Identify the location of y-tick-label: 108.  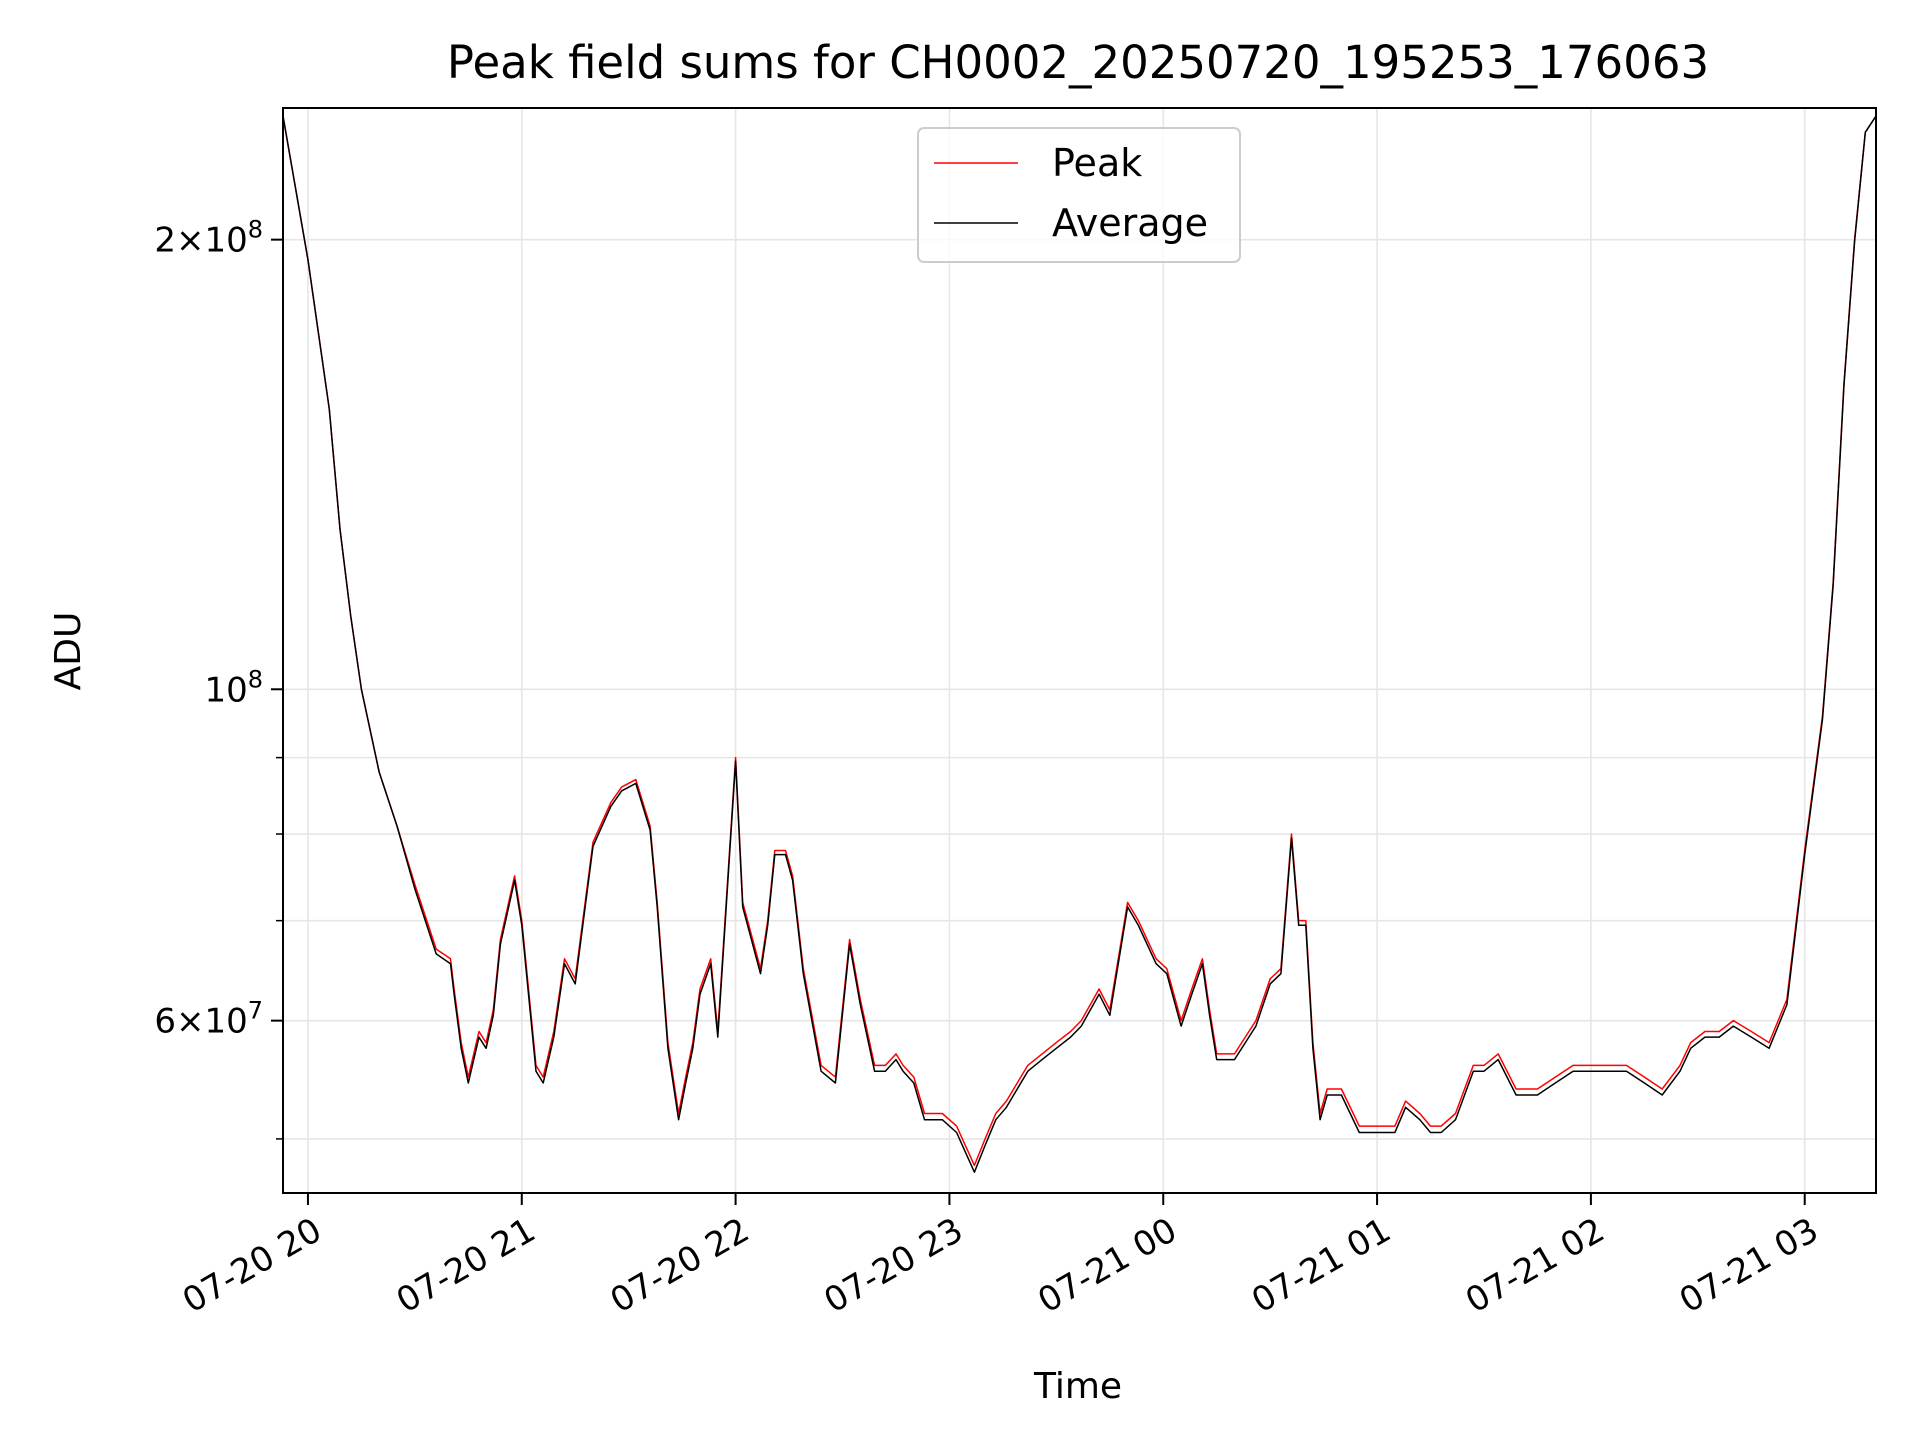
(233, 687).